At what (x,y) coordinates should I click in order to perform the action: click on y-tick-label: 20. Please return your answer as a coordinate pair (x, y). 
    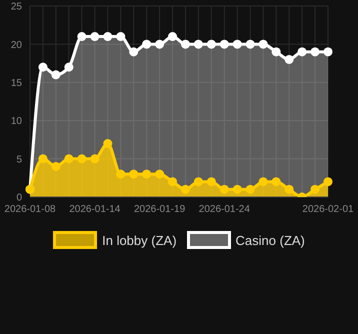
    Looking at the image, I should click on (16, 45).